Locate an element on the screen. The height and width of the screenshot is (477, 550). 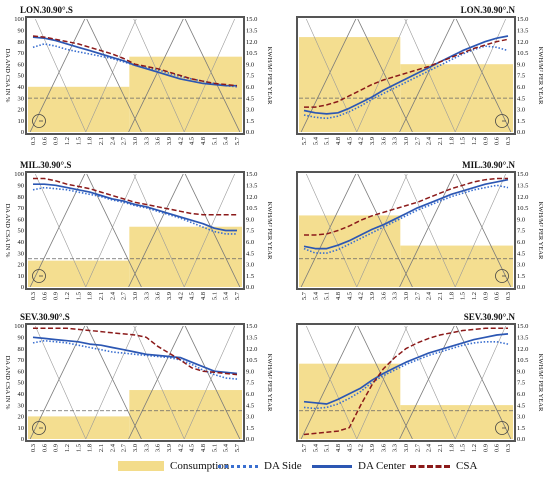
y-tick-label: 80 is located at coordinates (21, 349).